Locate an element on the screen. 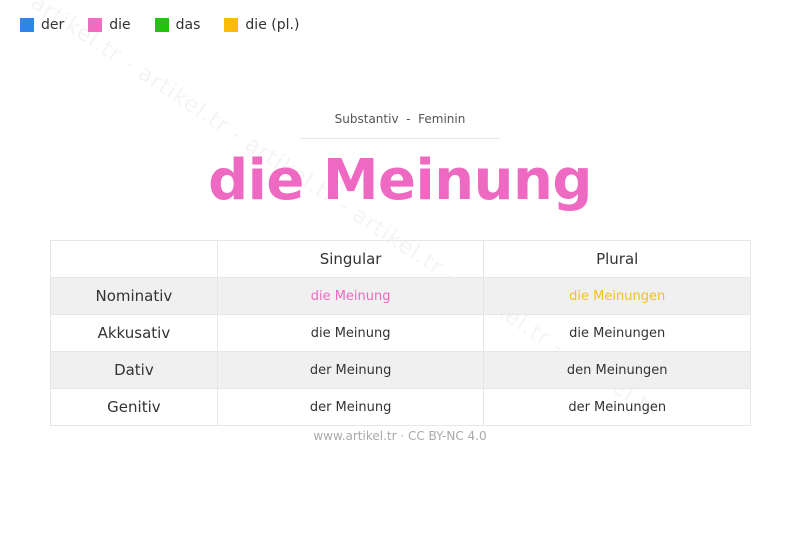  table-row: Akkusativ die Meinung die Meinungen is located at coordinates (400, 333).